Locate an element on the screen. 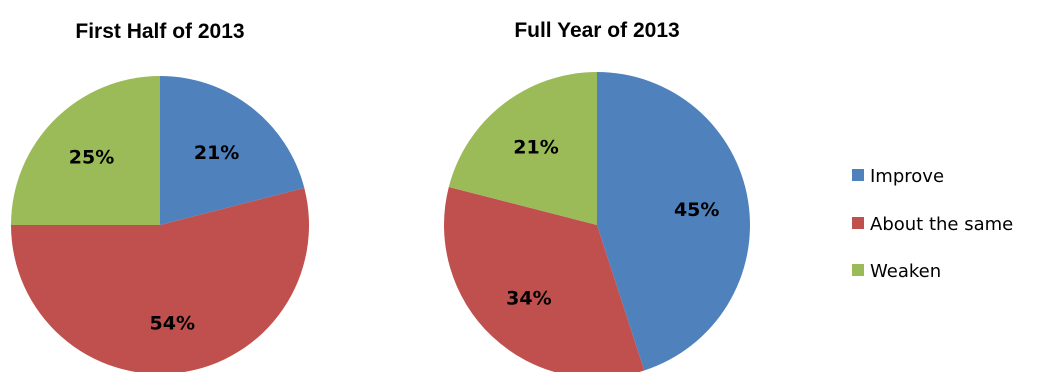 Image resolution: width=1043 pixels, height=372 pixels. data-label-about-the-same: 54% is located at coordinates (172, 324).